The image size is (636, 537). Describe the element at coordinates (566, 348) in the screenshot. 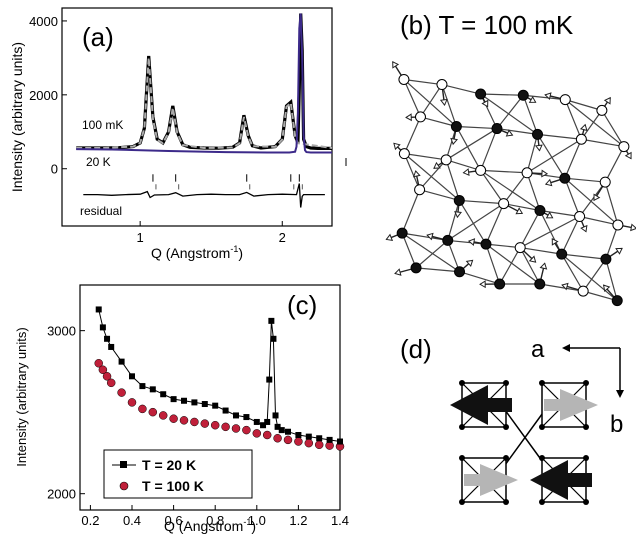

I see `axis-a-arrowhead` at that location.